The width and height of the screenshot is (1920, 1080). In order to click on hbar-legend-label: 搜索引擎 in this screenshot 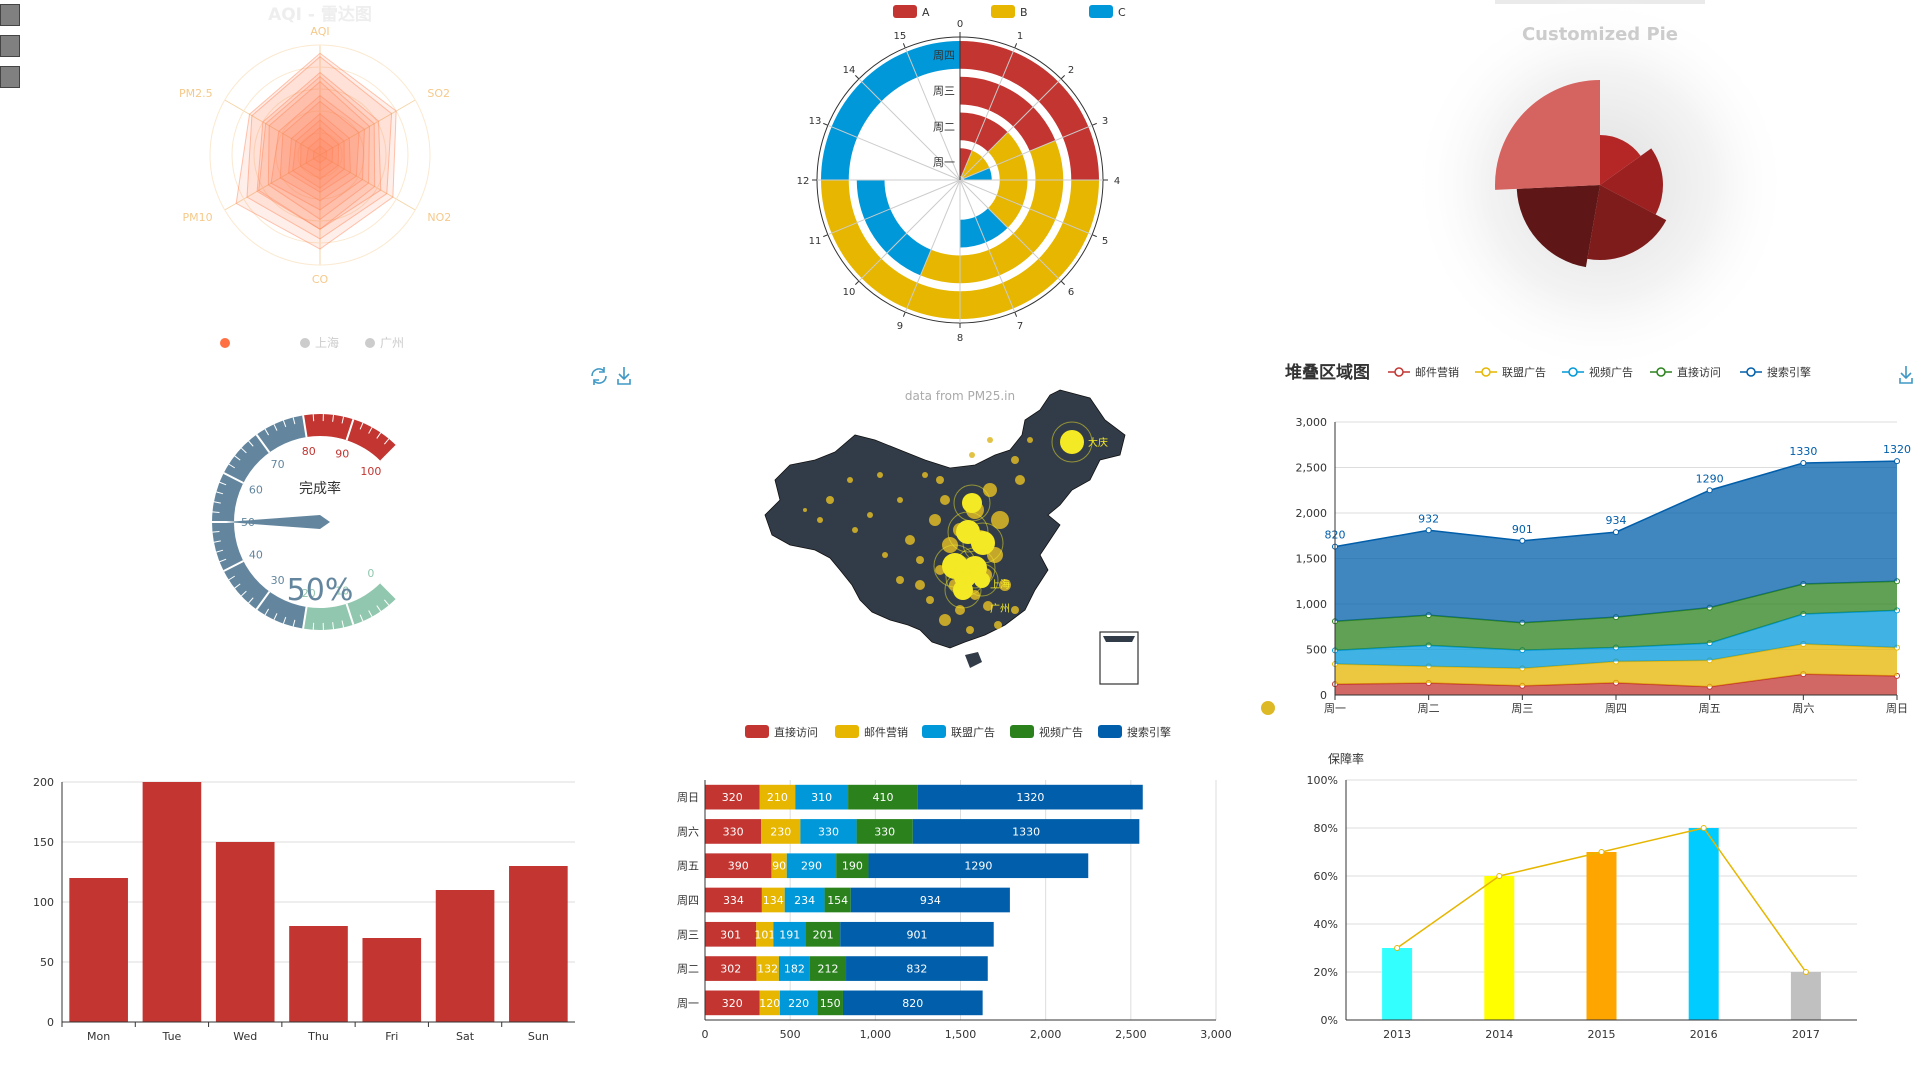, I will do `click(1149, 732)`.